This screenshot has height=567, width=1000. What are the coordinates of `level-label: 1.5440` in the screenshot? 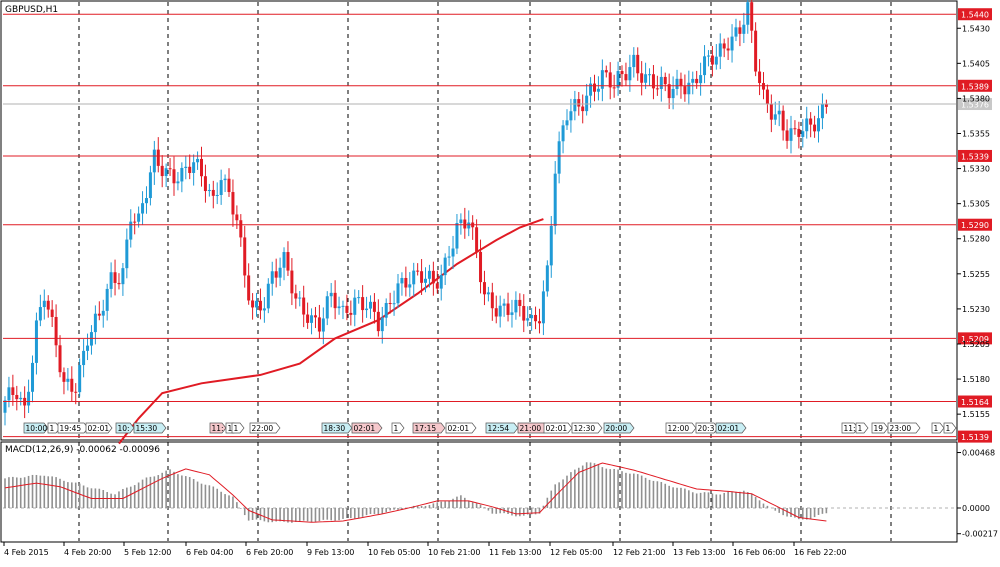 It's located at (975, 15).